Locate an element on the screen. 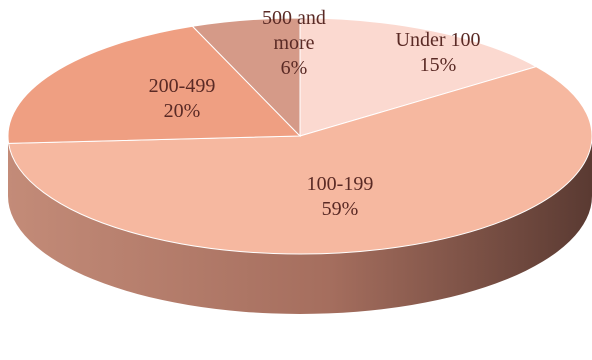 The width and height of the screenshot is (592, 360). chart-title: Size is located at coordinates (328, 330).